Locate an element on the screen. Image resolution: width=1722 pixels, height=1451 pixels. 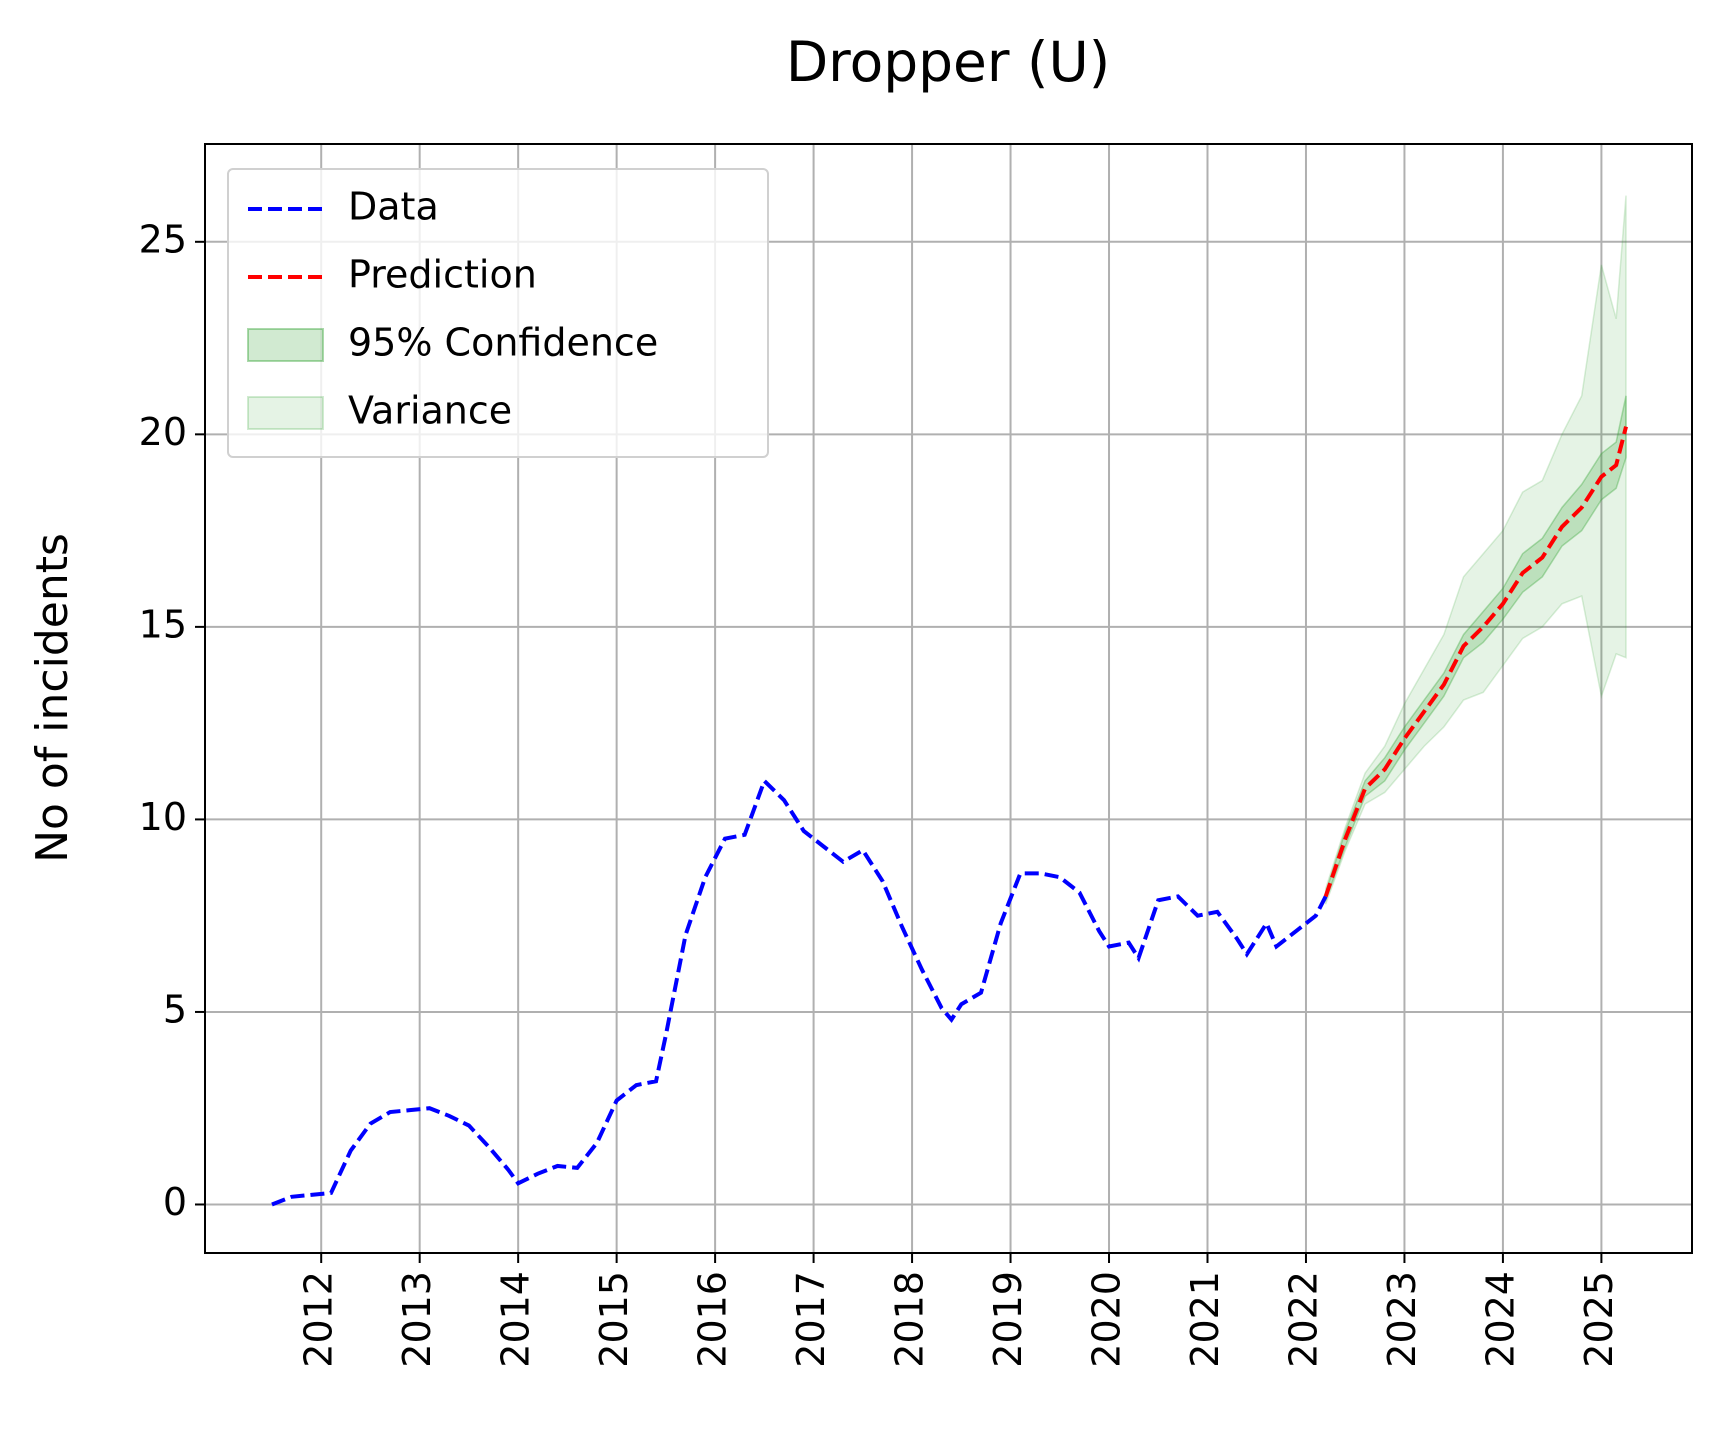
y-tick-label: 15 is located at coordinates (163, 624).